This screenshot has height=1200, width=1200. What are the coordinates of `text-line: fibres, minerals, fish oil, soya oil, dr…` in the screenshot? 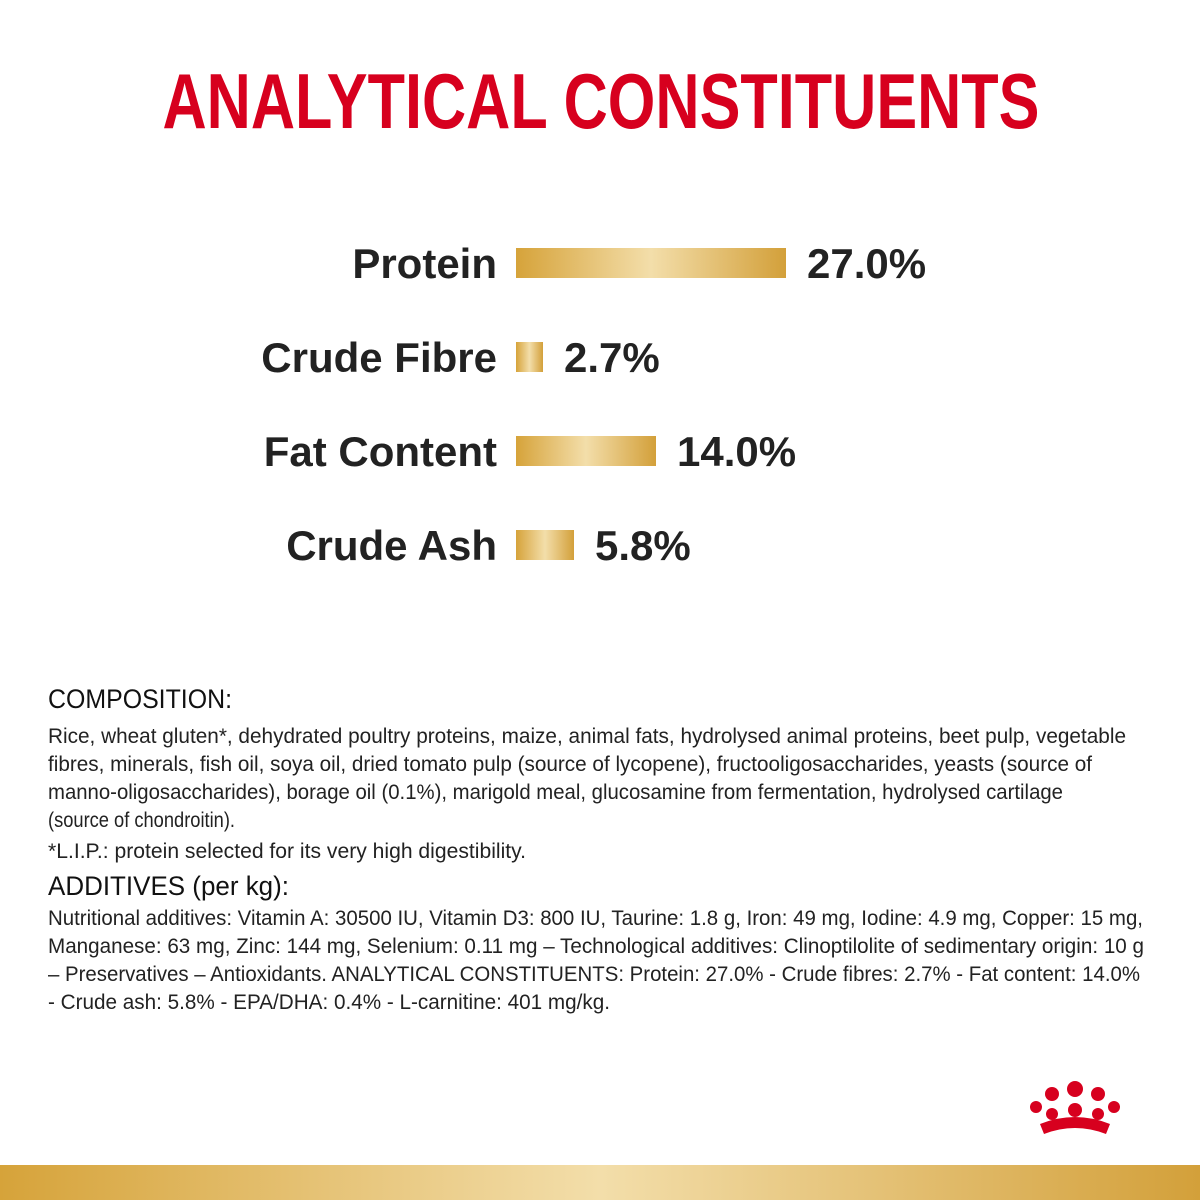 It's located at (570, 764).